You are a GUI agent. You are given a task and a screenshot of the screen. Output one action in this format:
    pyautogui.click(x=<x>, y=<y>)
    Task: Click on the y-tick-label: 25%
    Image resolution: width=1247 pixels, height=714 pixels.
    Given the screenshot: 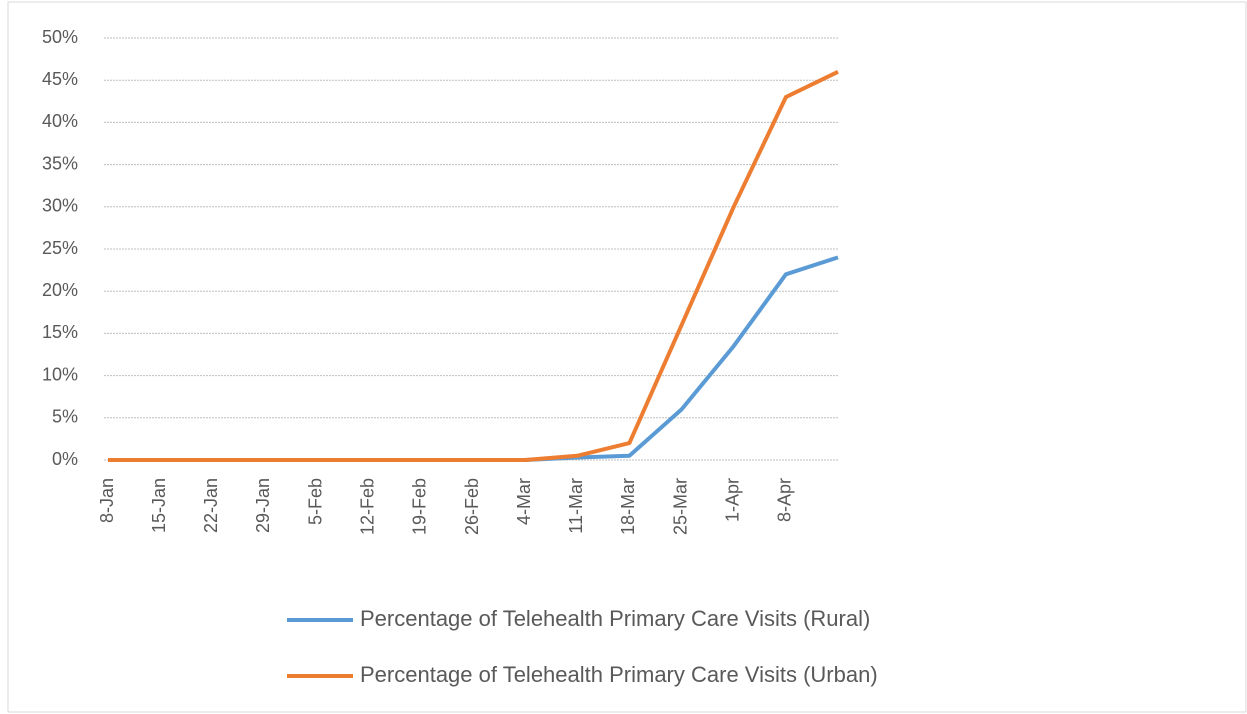 What is the action you would take?
    pyautogui.click(x=60, y=248)
    